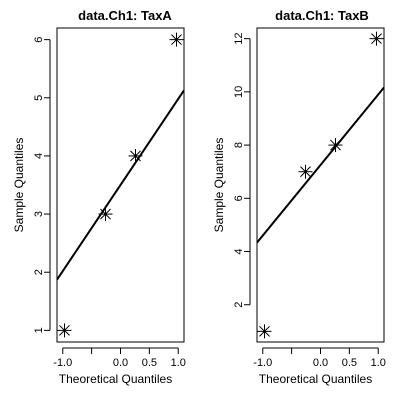 This screenshot has height=405, width=400. Describe the element at coordinates (39, 214) in the screenshot. I see `y-tick-label: 3` at that location.